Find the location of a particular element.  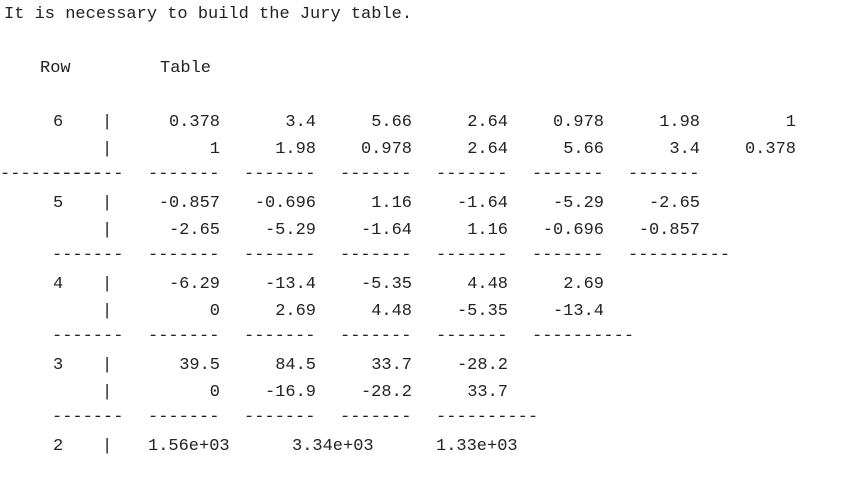

table-cell: 84.5 is located at coordinates (295, 365).